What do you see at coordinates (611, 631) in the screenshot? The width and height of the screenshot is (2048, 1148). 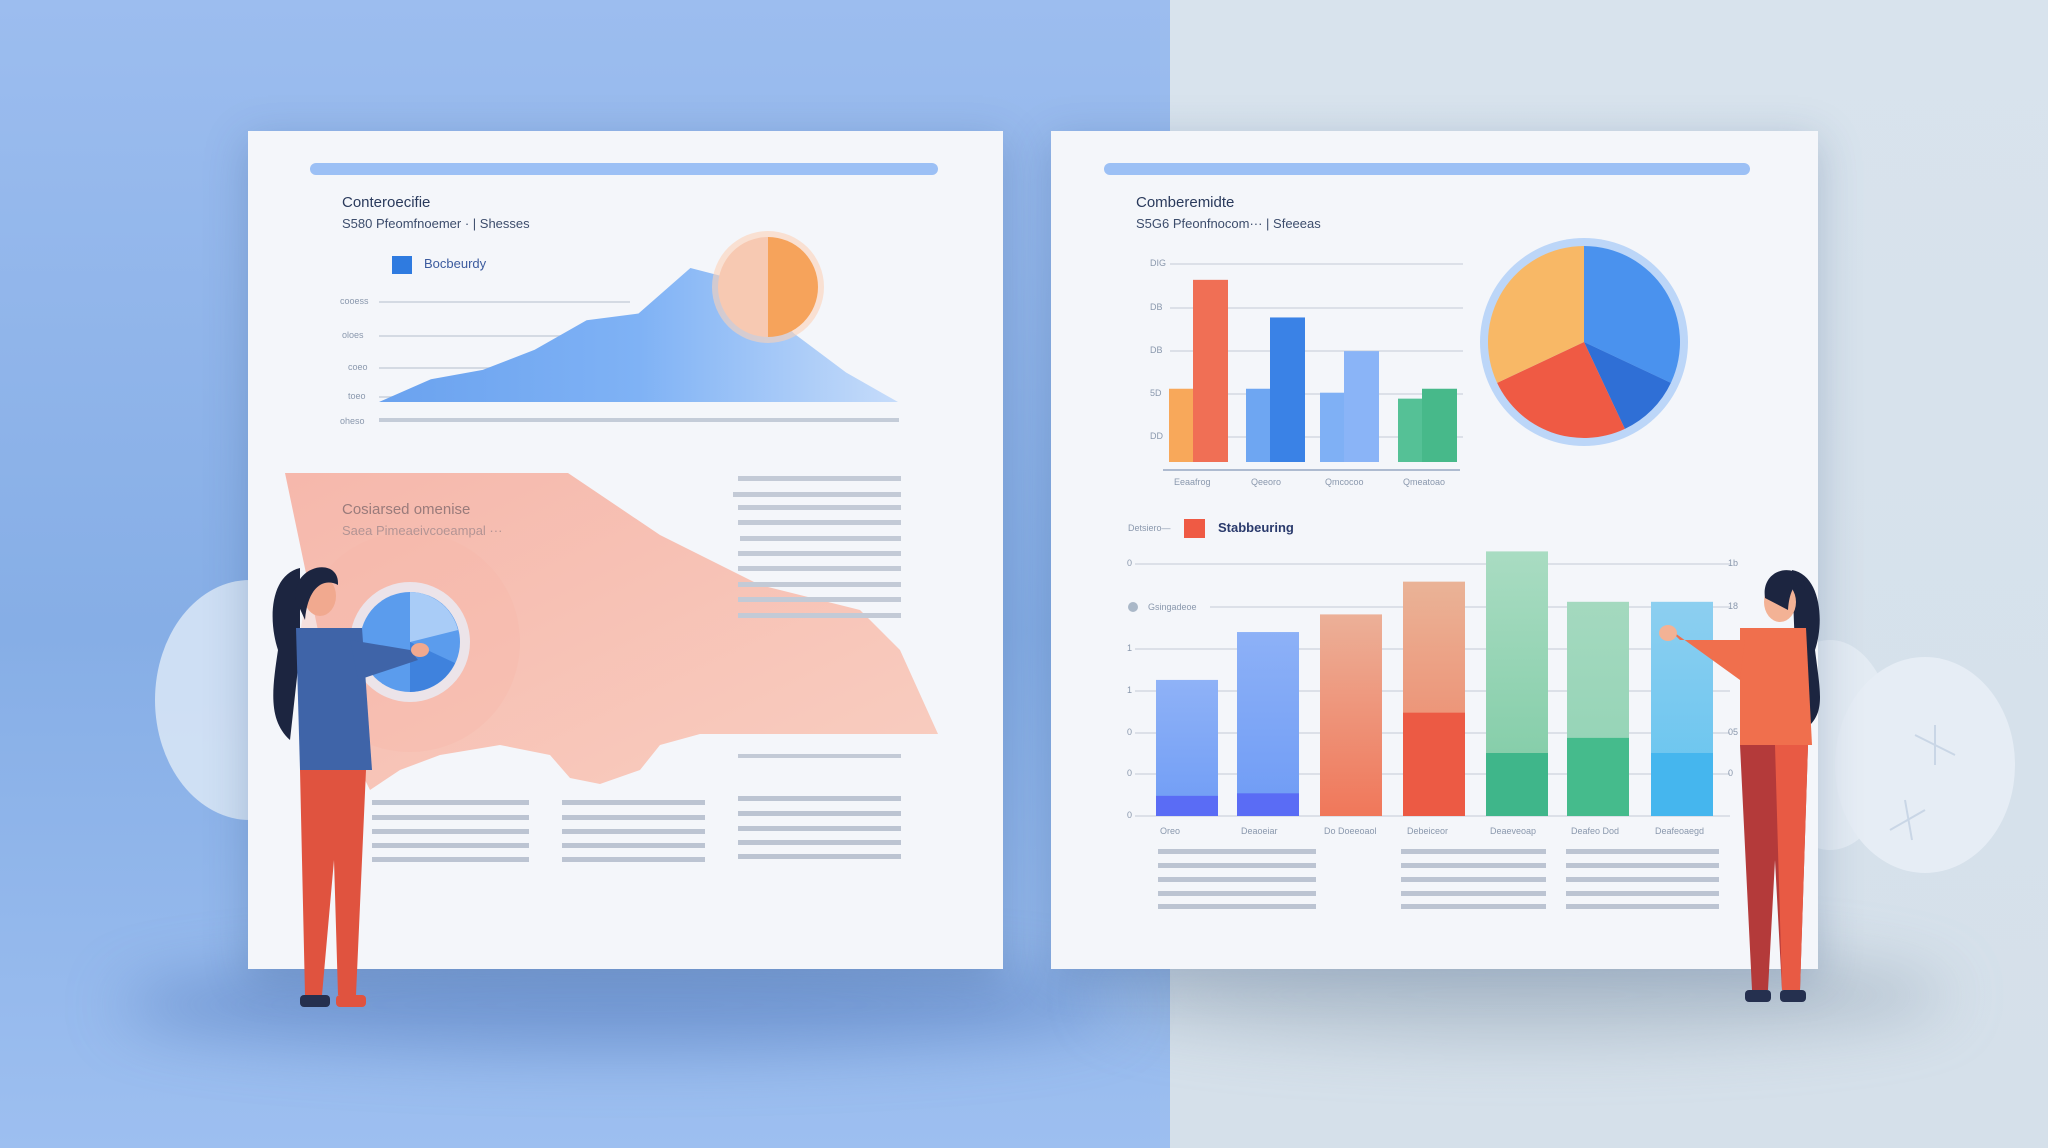 I see `pink-overlay-shape` at bounding box center [611, 631].